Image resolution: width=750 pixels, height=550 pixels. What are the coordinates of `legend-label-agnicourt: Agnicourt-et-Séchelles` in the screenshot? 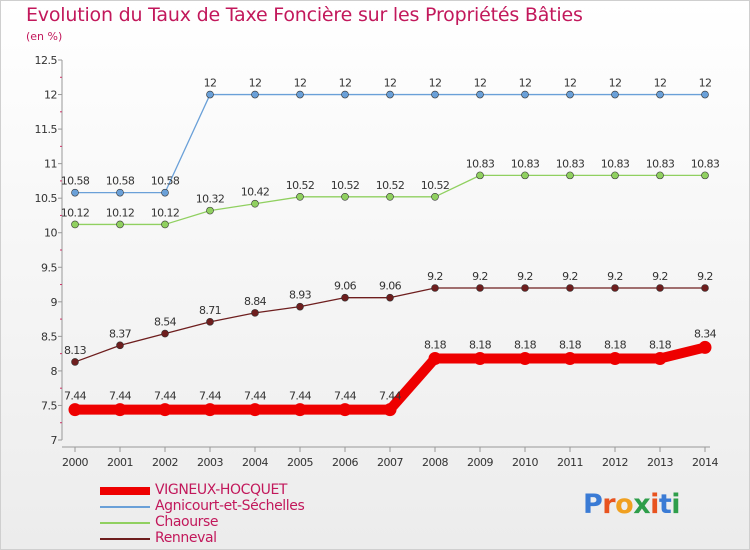 It's located at (230, 506).